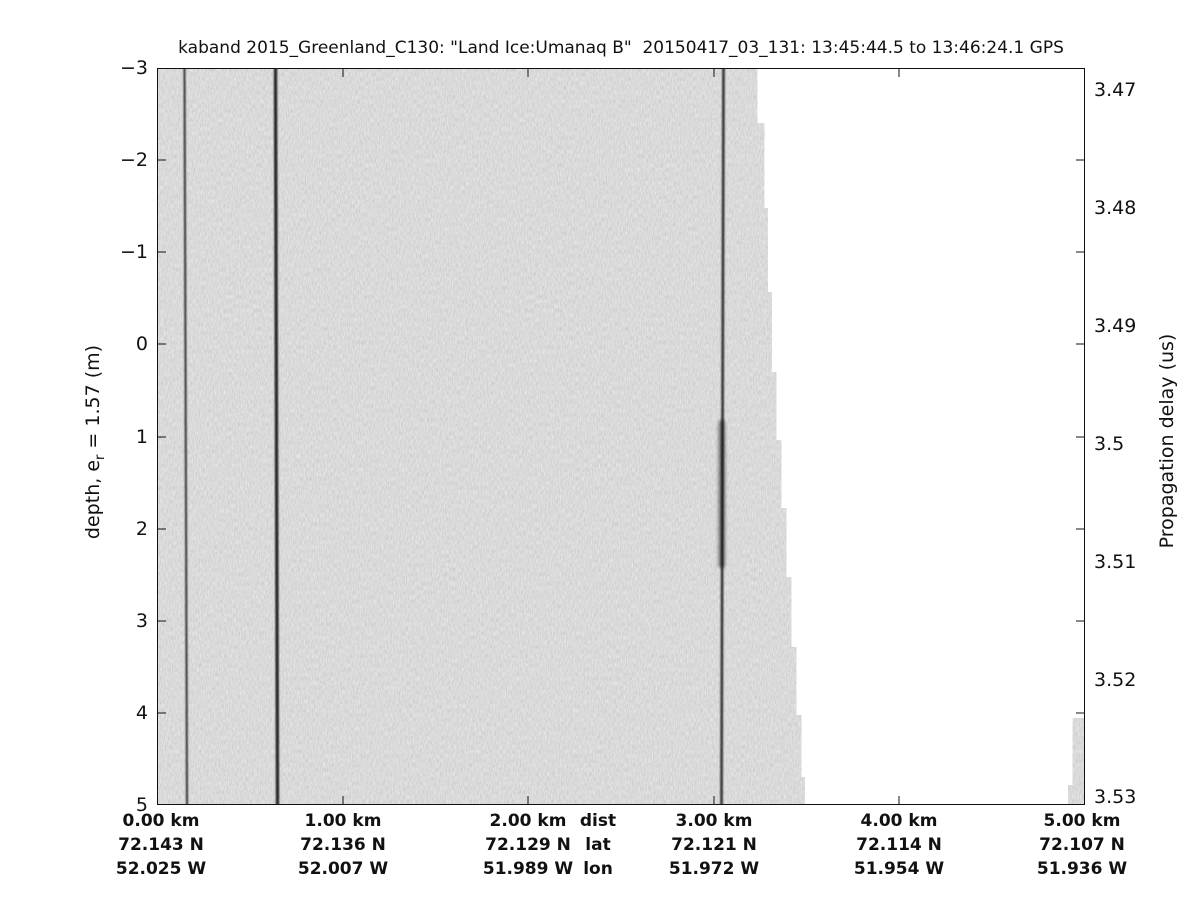 The width and height of the screenshot is (1200, 900). Describe the element at coordinates (141, 621) in the screenshot. I see `depth-tick-3: 3` at that location.